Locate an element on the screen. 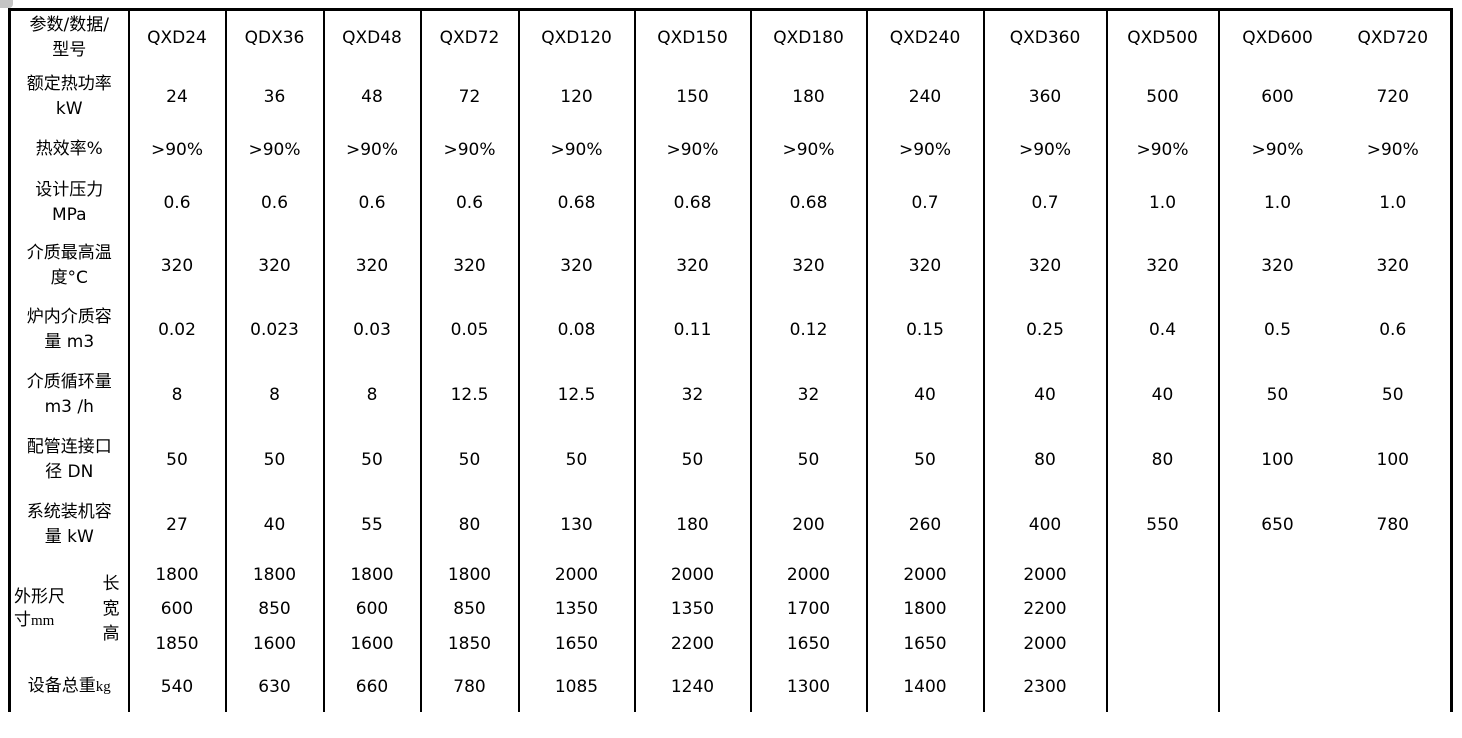 The width and height of the screenshot is (1462, 738). cell-total-weight-QXD360: 2300 is located at coordinates (1044, 686).